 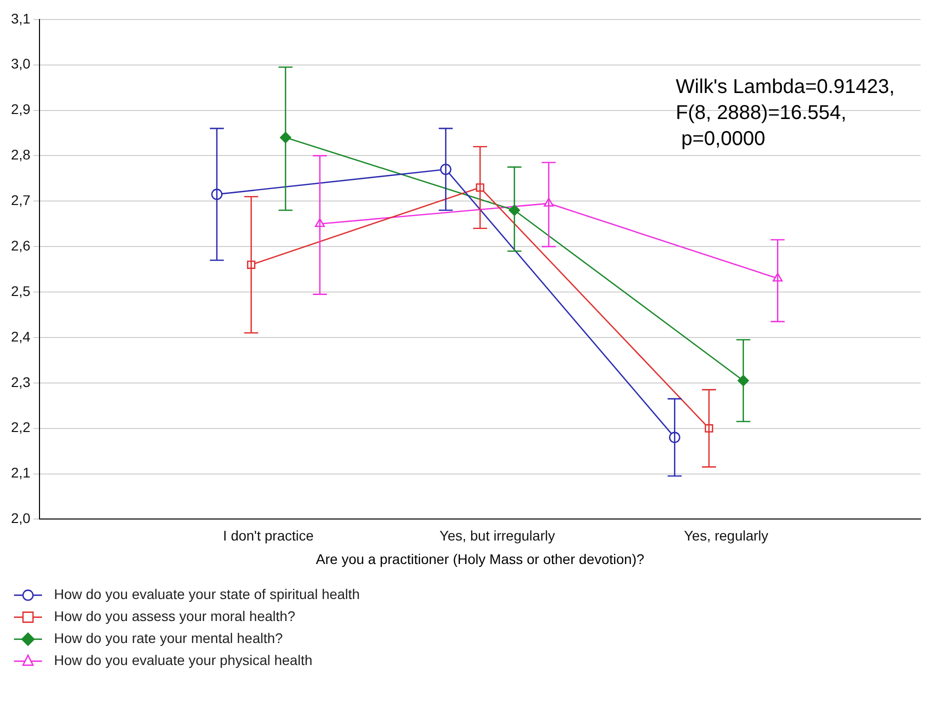 What do you see at coordinates (726, 535) in the screenshot?
I see `x-tick-label: Yes, regularly` at bounding box center [726, 535].